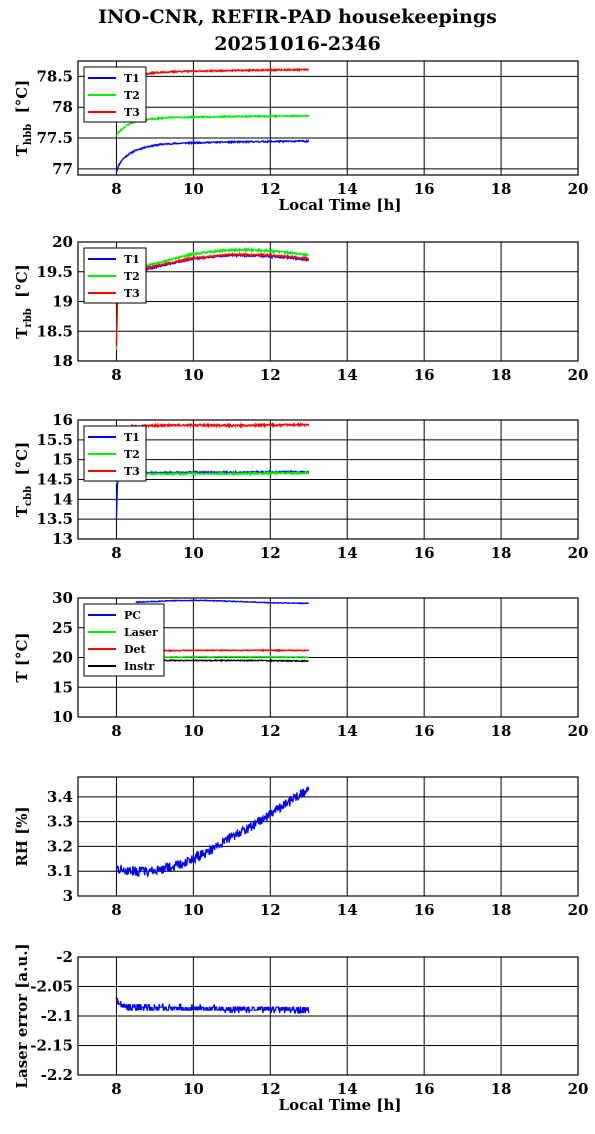 The width and height of the screenshot is (595, 1134). What do you see at coordinates (132, 615) in the screenshot?
I see `legend-label-pc: PC` at bounding box center [132, 615].